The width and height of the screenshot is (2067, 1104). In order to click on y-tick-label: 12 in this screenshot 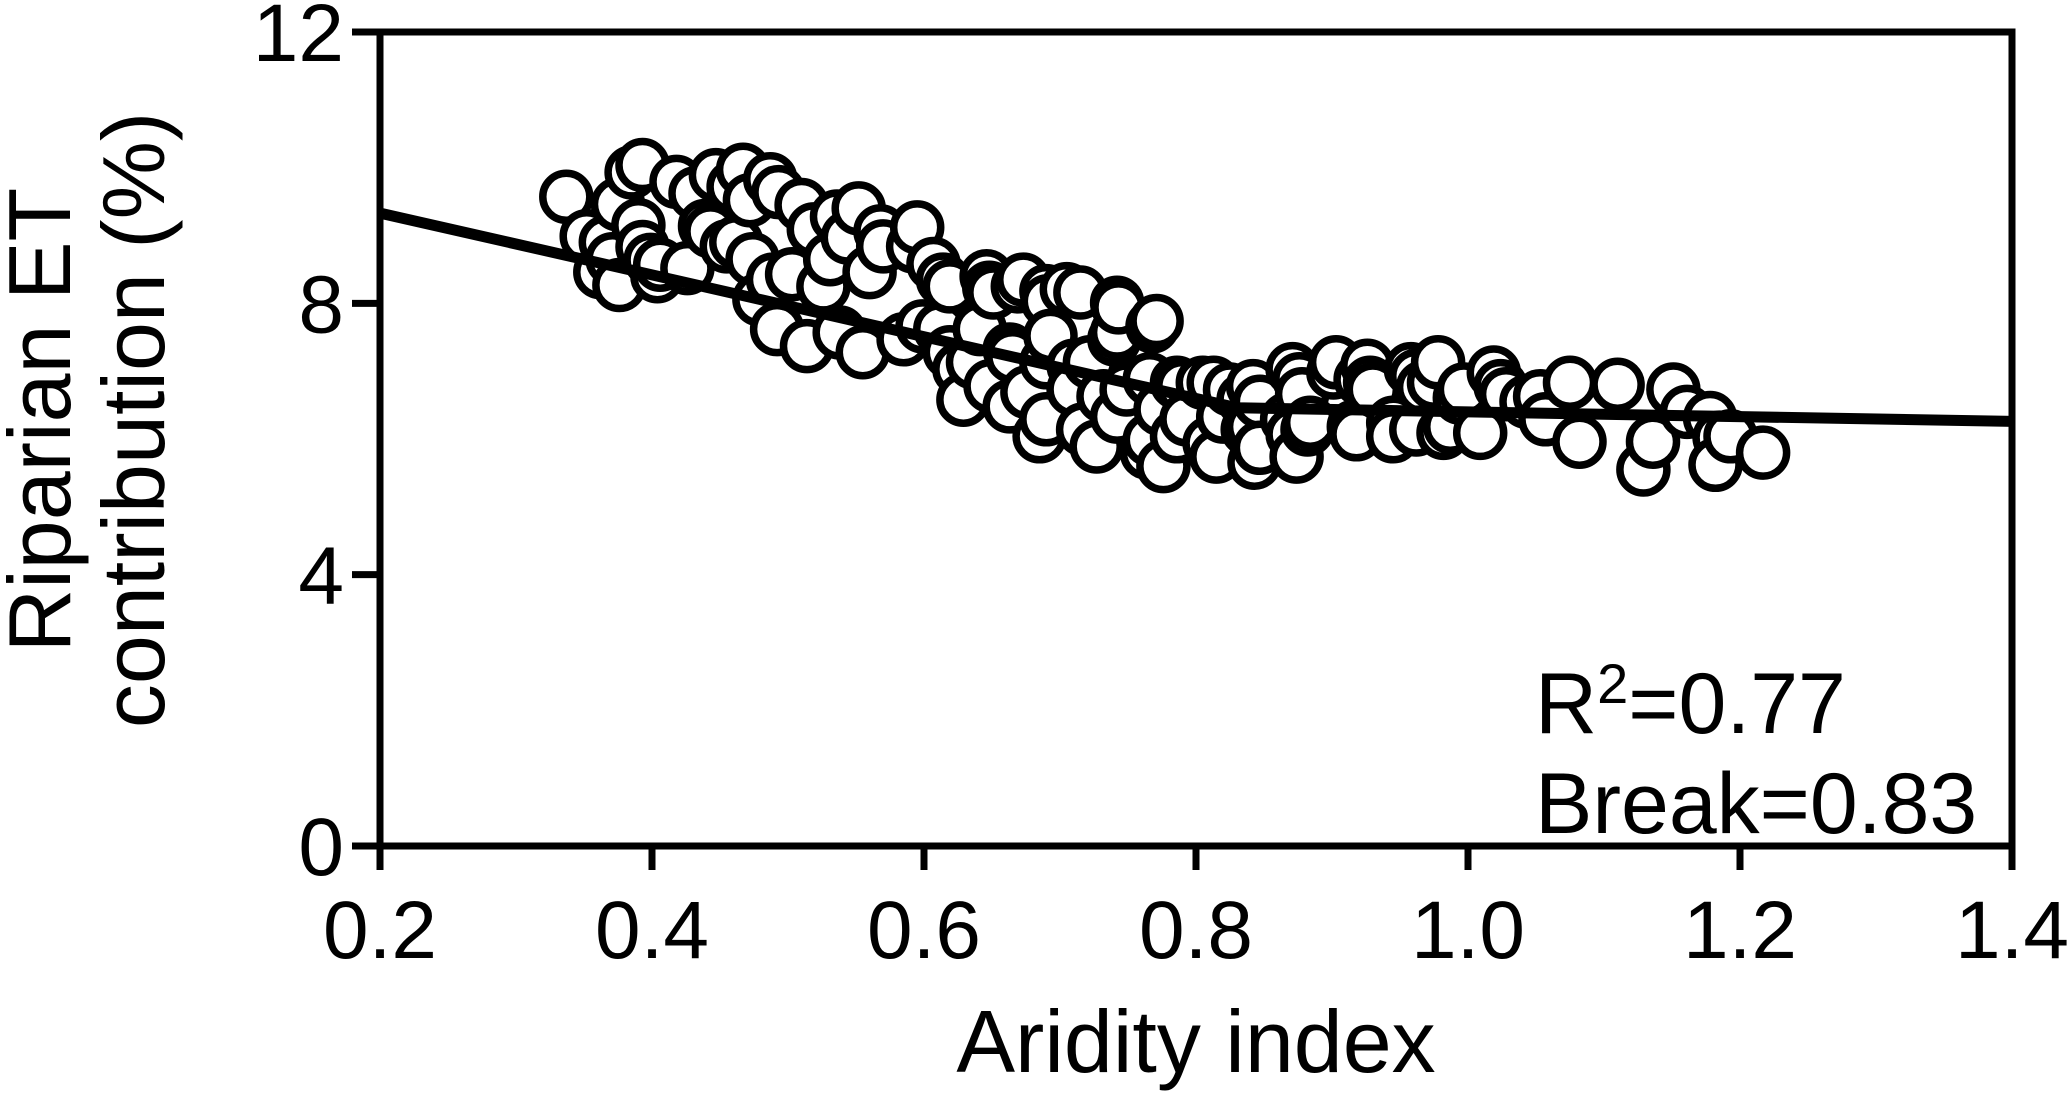, I will do `click(298, 39)`.